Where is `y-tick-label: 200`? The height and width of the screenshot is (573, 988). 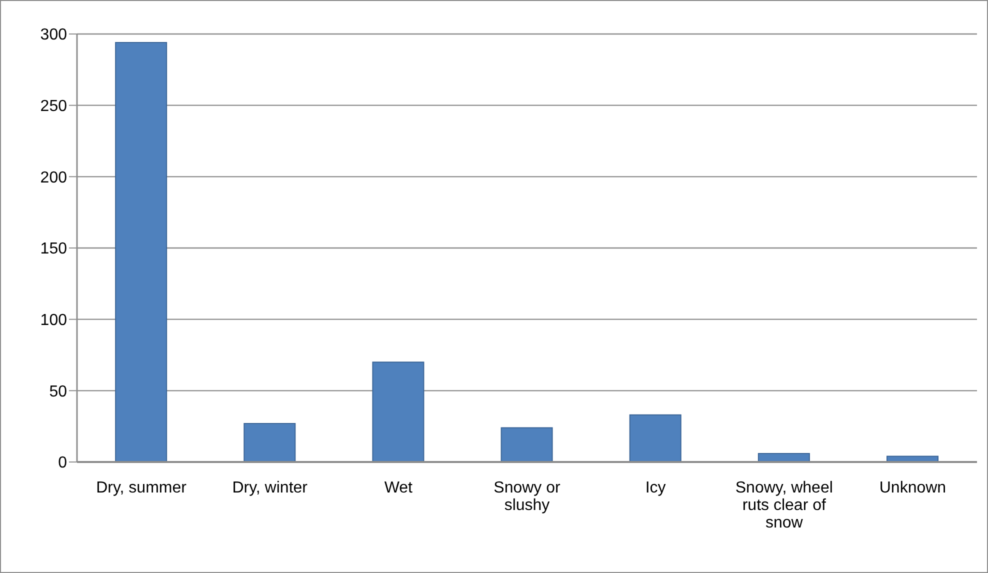
y-tick-label: 200 is located at coordinates (54, 177).